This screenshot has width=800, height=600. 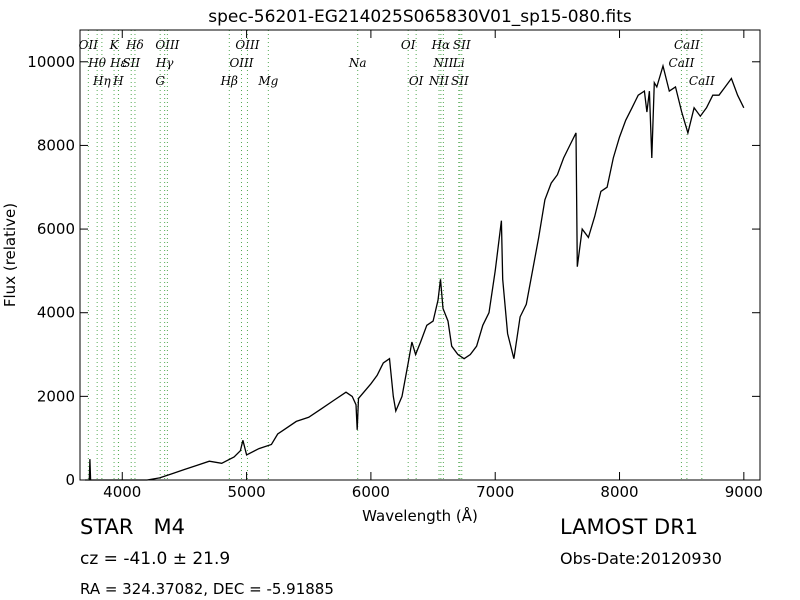 What do you see at coordinates (10, 255) in the screenshot?
I see `y-axis-label: Flux (relative)` at bounding box center [10, 255].